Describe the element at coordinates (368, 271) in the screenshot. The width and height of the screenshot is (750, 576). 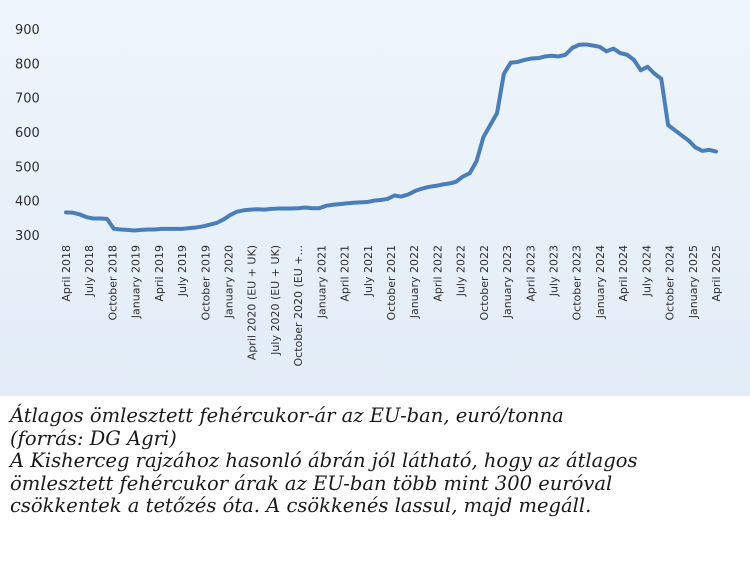
I see `x-tick-label: July 2021` at that location.